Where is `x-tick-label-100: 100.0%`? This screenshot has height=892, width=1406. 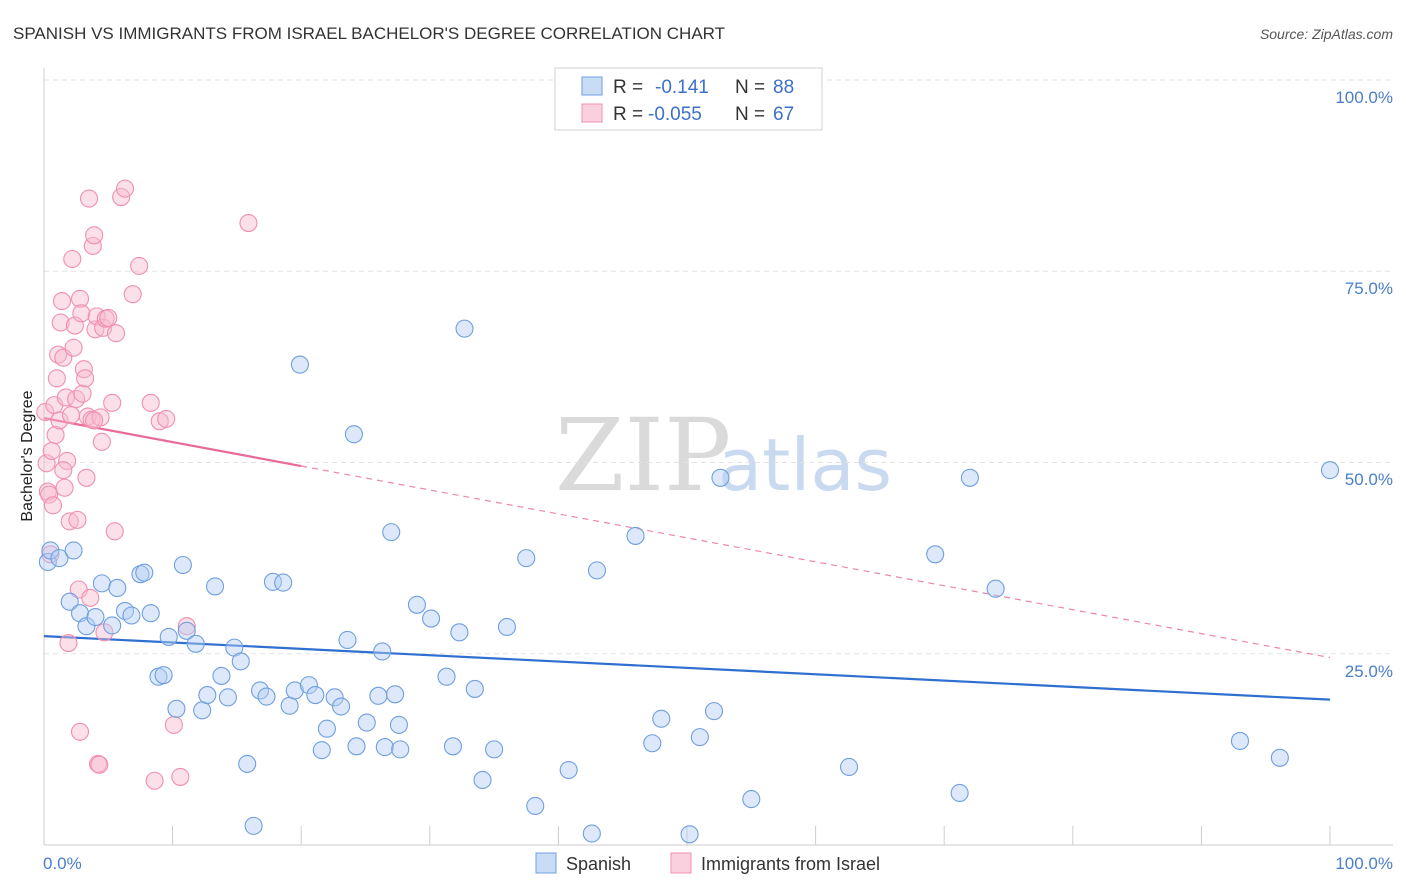 x-tick-label-100: 100.0% is located at coordinates (1364, 863).